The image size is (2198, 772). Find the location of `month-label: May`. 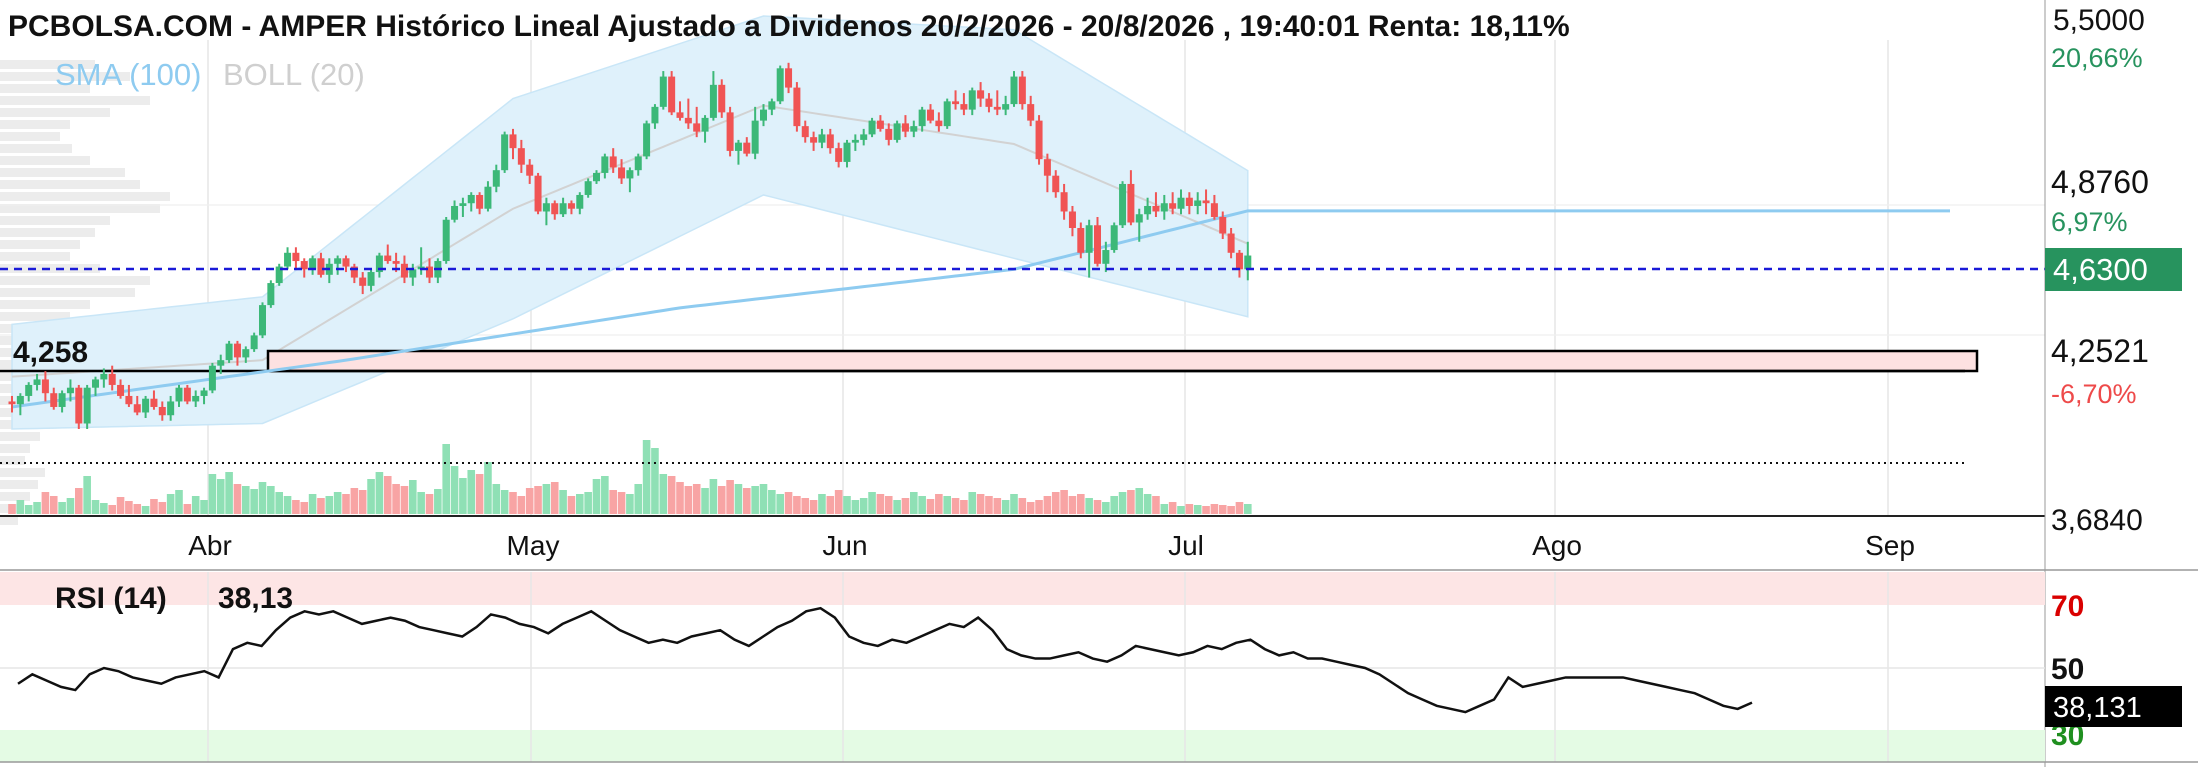

month-label: May is located at coordinates (533, 545).